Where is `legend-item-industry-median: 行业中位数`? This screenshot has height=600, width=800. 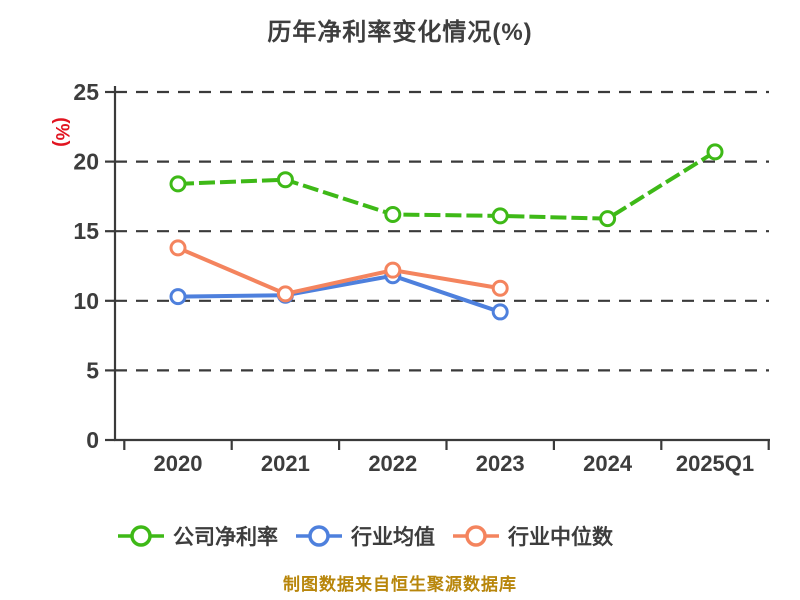
legend-item-industry-median: 行业中位数 is located at coordinates (533, 536).